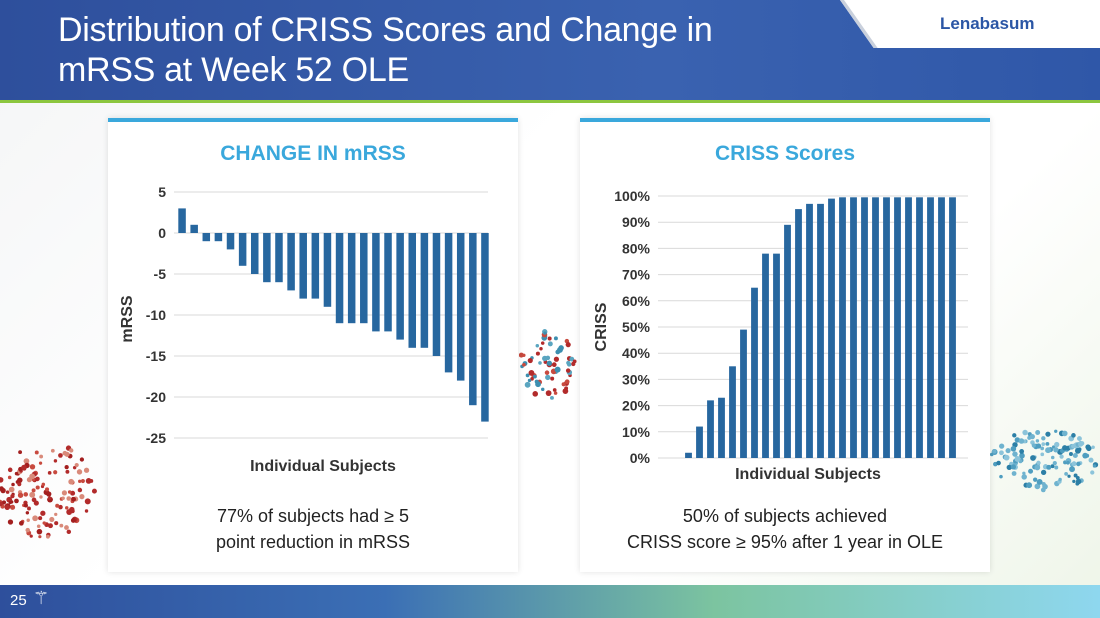 The image size is (1100, 618). Describe the element at coordinates (632, 196) in the screenshot. I see `criss-y-tick-label: 100%` at that location.